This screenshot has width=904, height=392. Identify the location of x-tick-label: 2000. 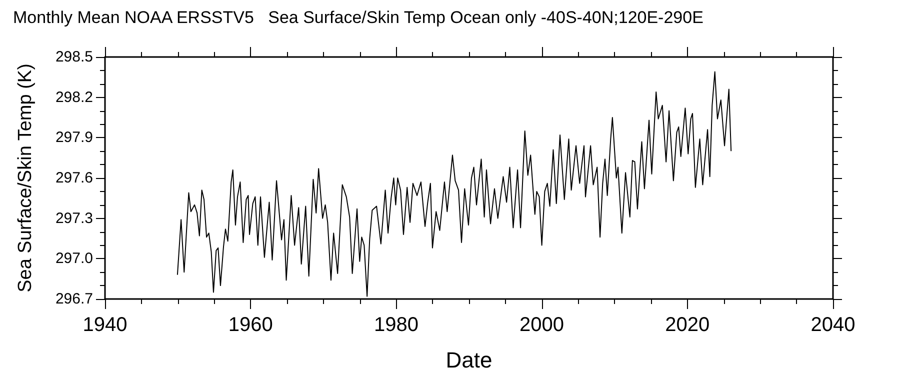
(542, 325).